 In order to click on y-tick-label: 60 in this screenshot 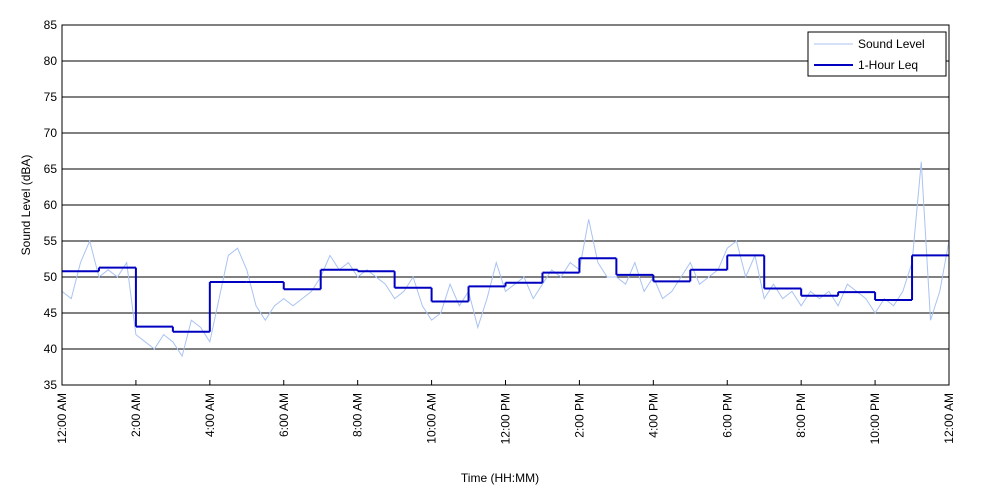, I will do `click(51, 205)`.